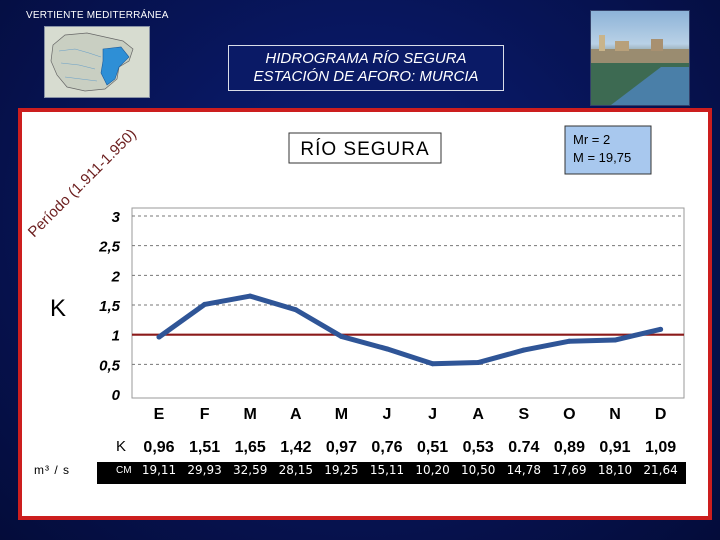 Image resolution: width=720 pixels, height=540 pixels. Describe the element at coordinates (97, 15) in the screenshot. I see `region-label: VERTIENTE MEDITERRÁNEA` at that location.